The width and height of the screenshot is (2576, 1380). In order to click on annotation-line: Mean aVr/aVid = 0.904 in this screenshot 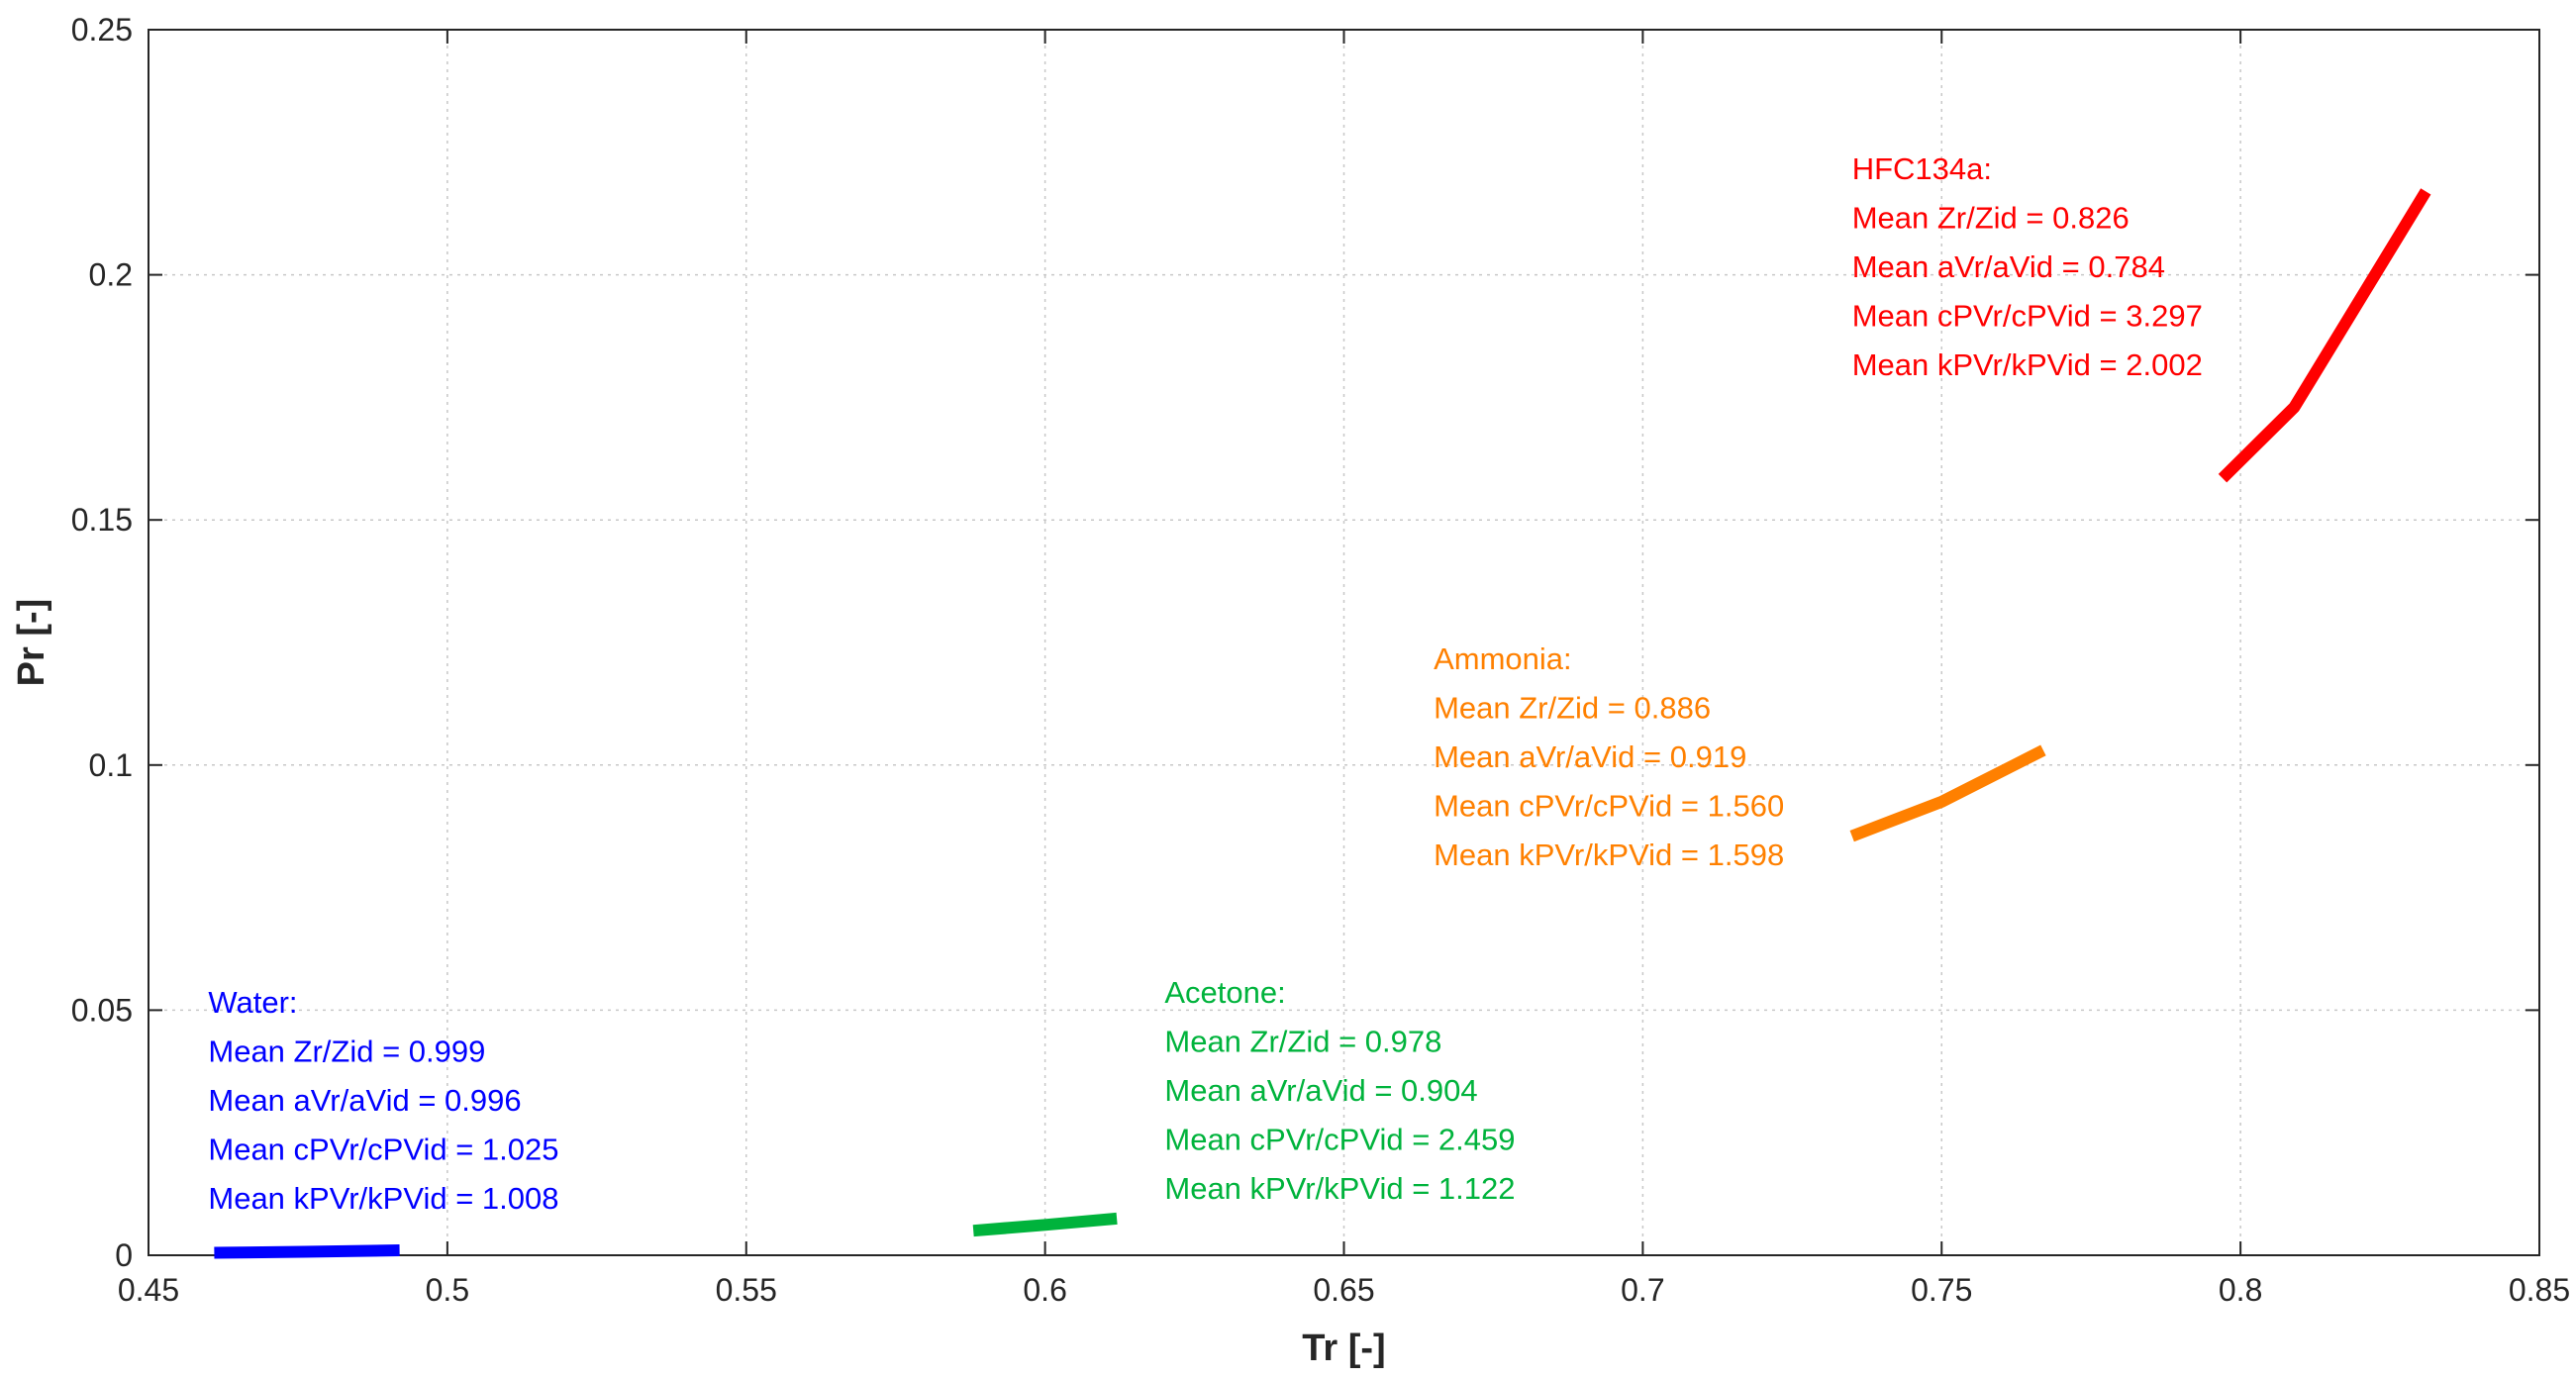, I will do `click(1320, 1091)`.